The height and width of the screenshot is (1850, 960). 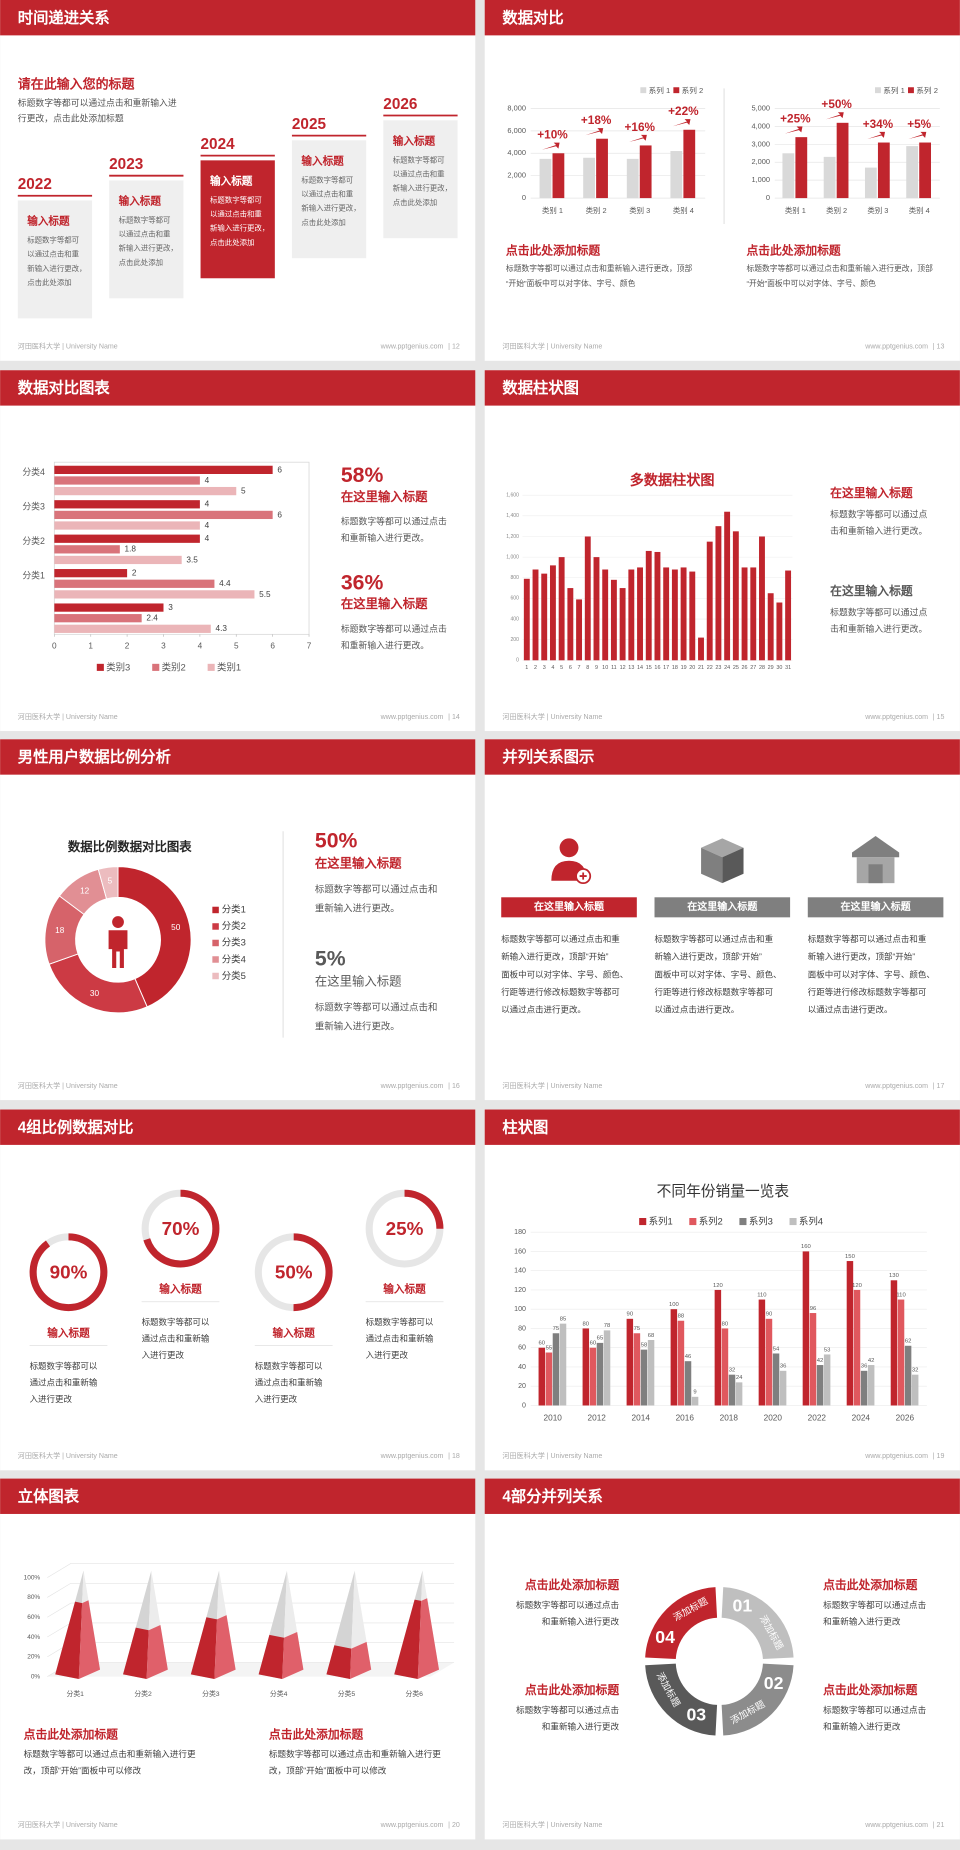 What do you see at coordinates (643, 1222) in the screenshot?
I see `legend-swatch` at bounding box center [643, 1222].